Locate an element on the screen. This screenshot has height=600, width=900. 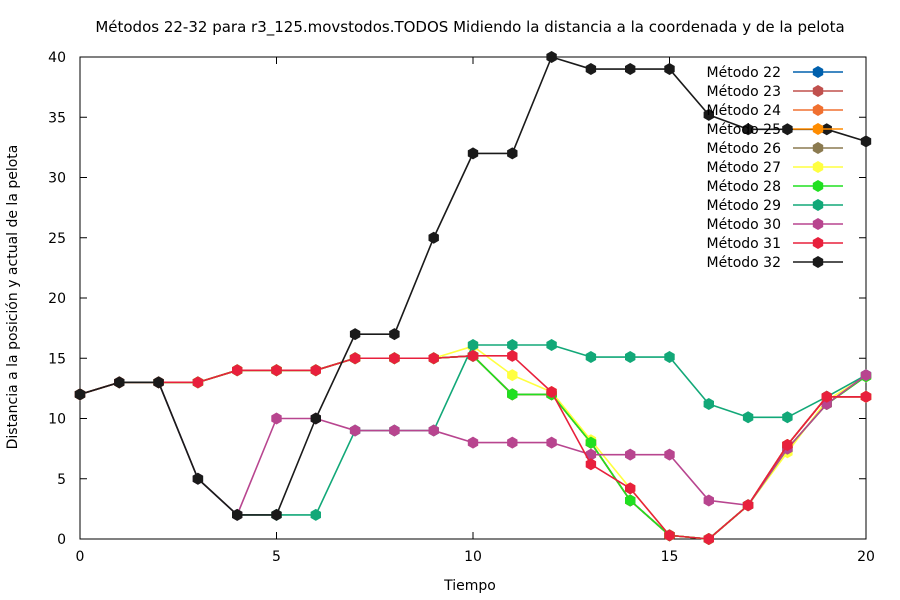
legend-label: Método 29 is located at coordinates (744, 206).